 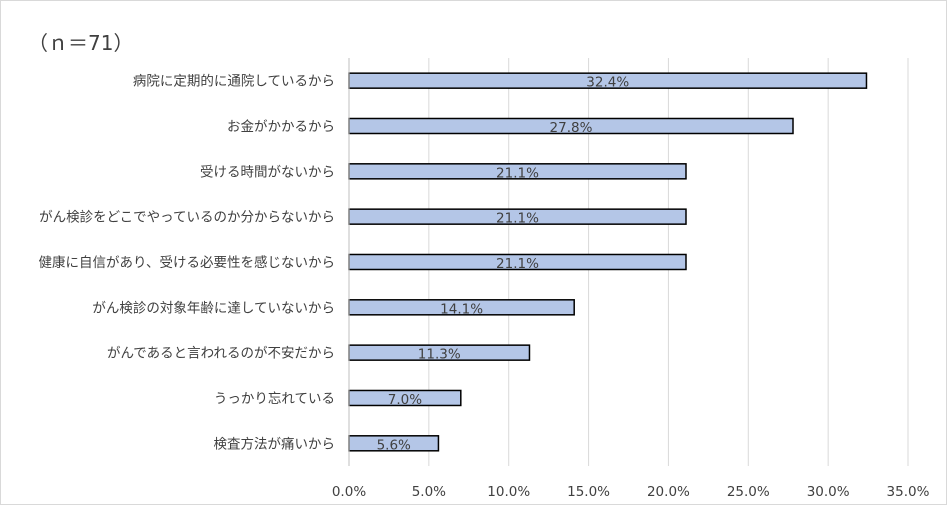 What do you see at coordinates (607, 83) in the screenshot?
I see `bar-data-label: 32.4%` at bounding box center [607, 83].